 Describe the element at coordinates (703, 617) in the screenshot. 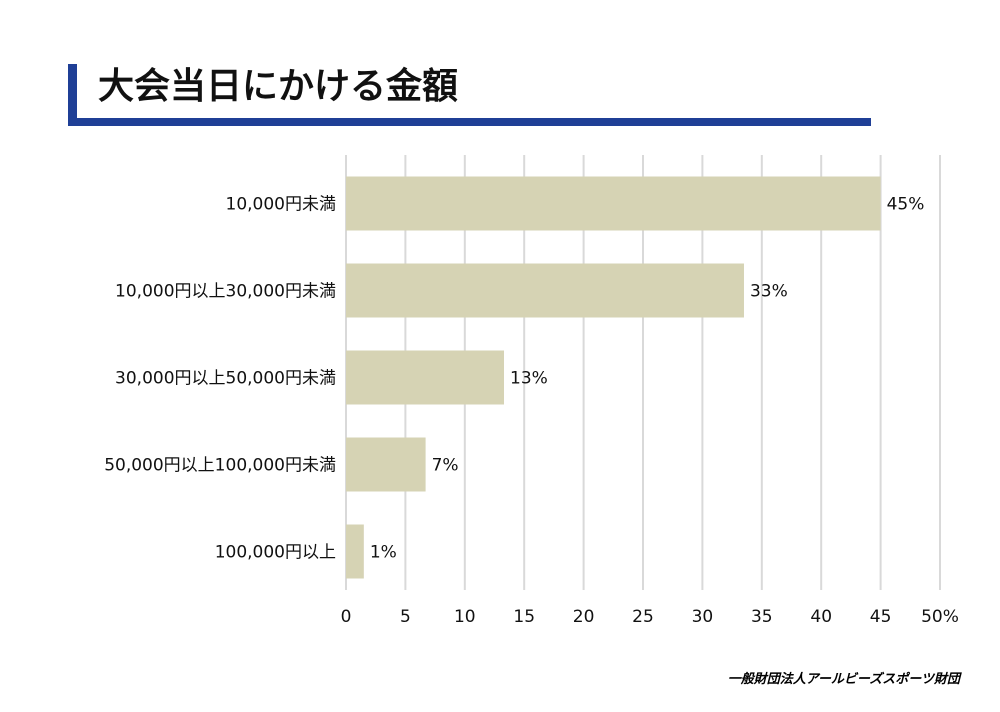

I see `x-tick-label: 30` at that location.